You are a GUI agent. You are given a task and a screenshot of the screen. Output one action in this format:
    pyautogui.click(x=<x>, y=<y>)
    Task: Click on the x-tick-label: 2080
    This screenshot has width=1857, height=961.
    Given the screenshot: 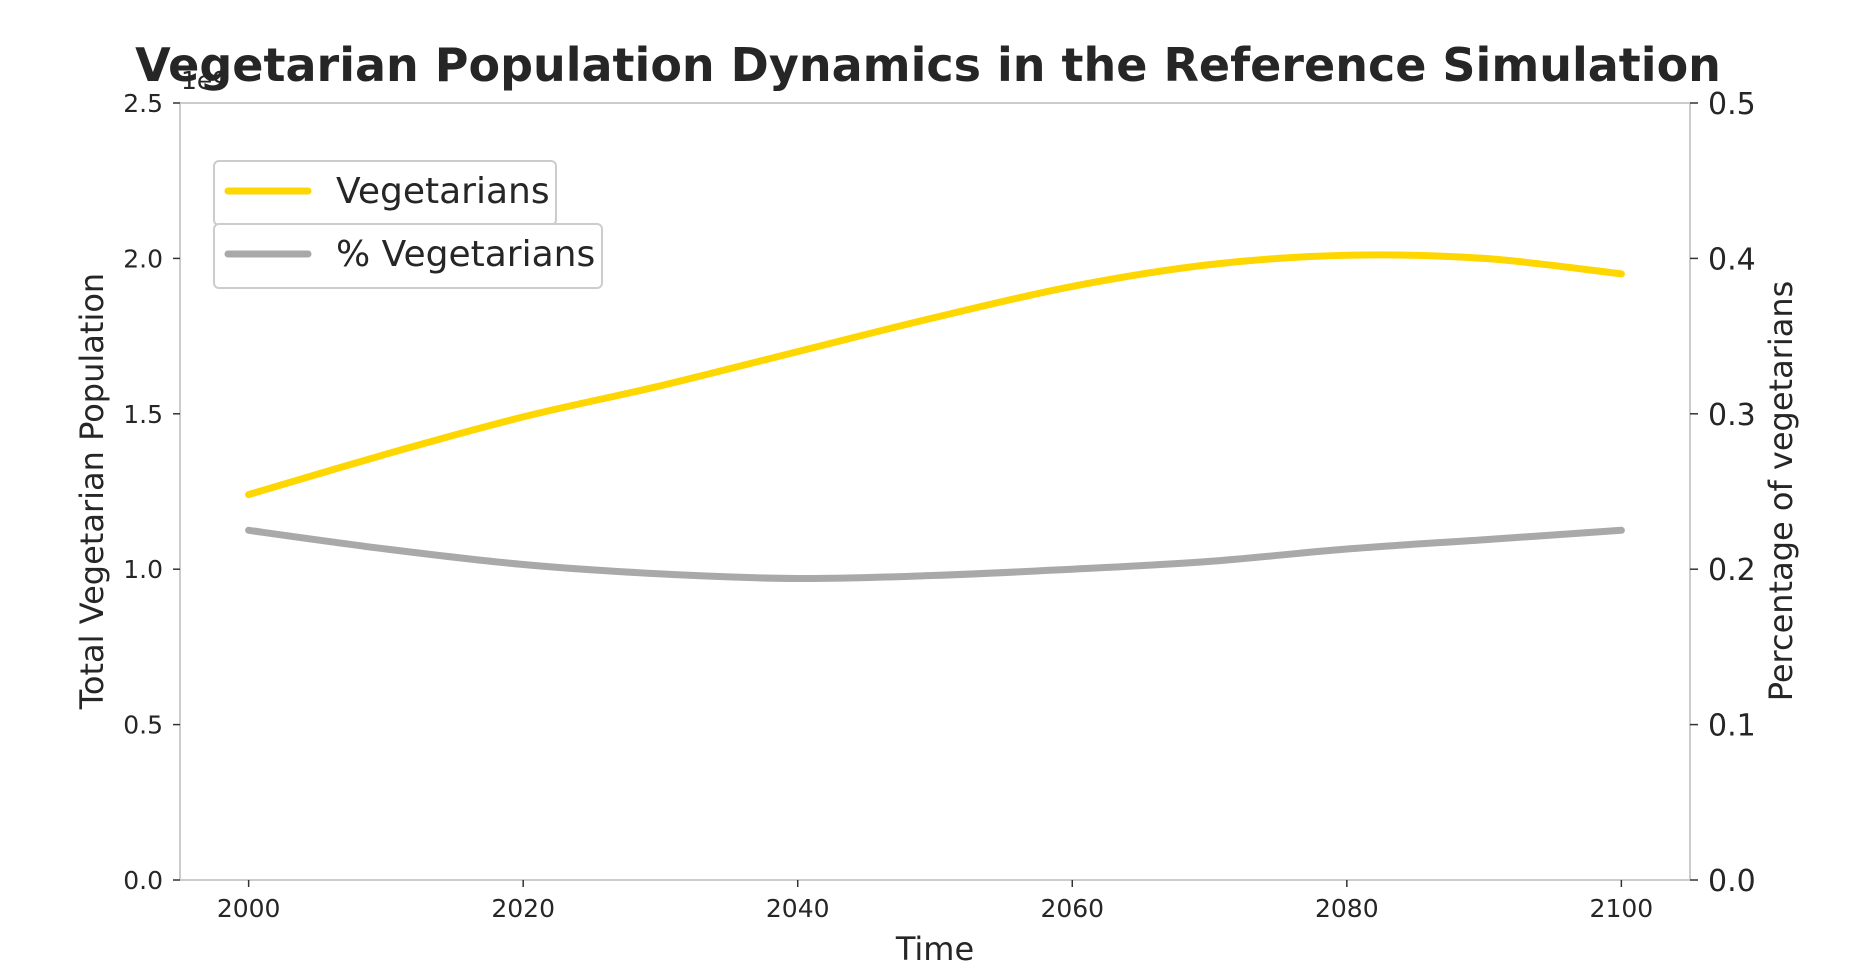 What is the action you would take?
    pyautogui.click(x=1347, y=908)
    